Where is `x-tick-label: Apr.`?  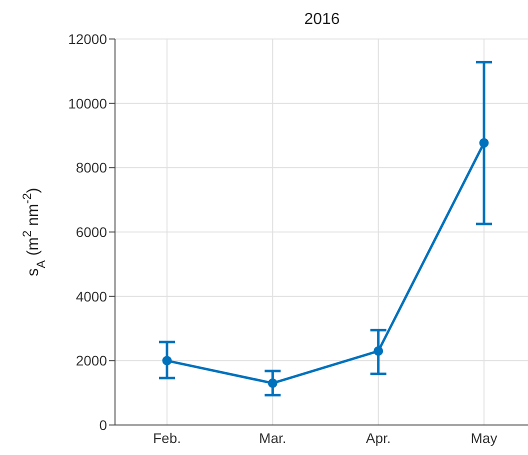
x-tick-label: Apr. is located at coordinates (378, 438).